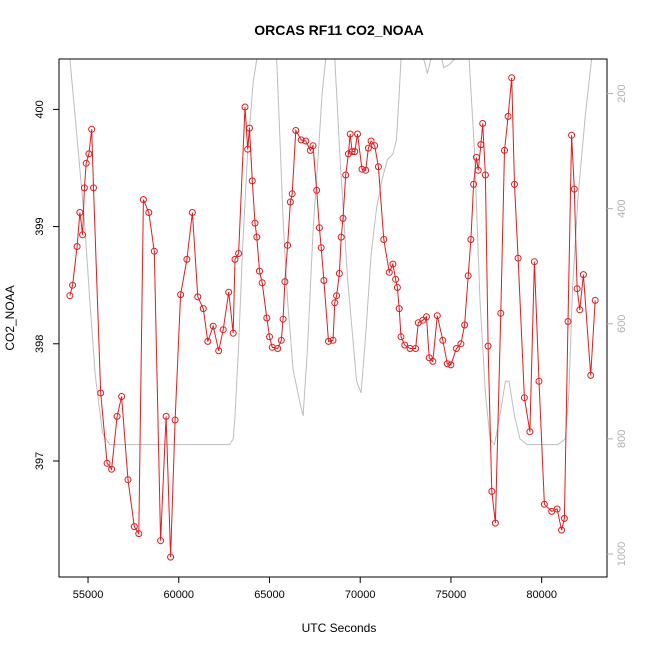 The height and width of the screenshot is (650, 650). Describe the element at coordinates (46, 285) in the screenshot. I see `y-axis: 397 398 399 400` at that location.